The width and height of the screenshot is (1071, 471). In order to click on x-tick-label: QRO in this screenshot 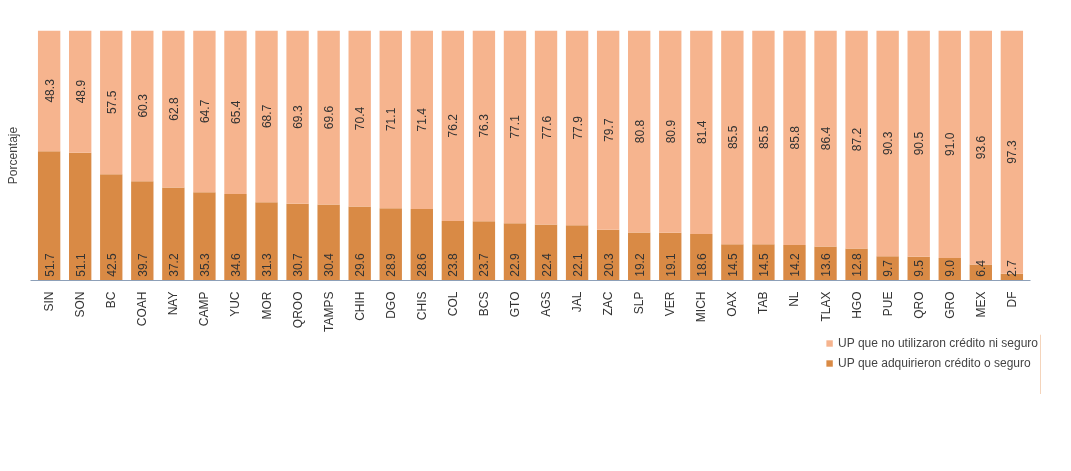, I will do `click(918, 305)`.